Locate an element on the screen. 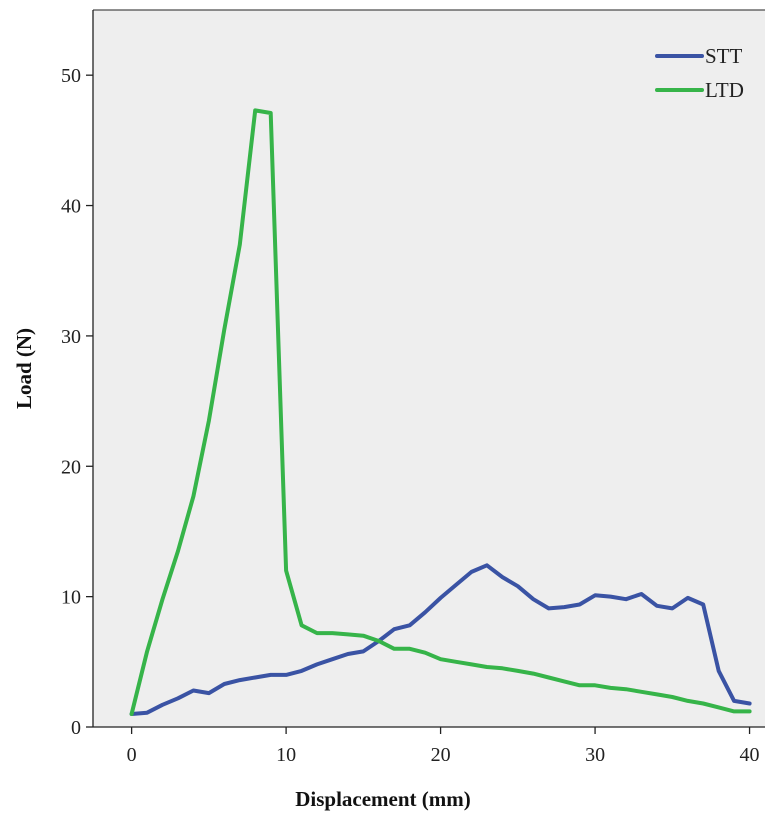  y-tick-label: 0 is located at coordinates (76, 728).